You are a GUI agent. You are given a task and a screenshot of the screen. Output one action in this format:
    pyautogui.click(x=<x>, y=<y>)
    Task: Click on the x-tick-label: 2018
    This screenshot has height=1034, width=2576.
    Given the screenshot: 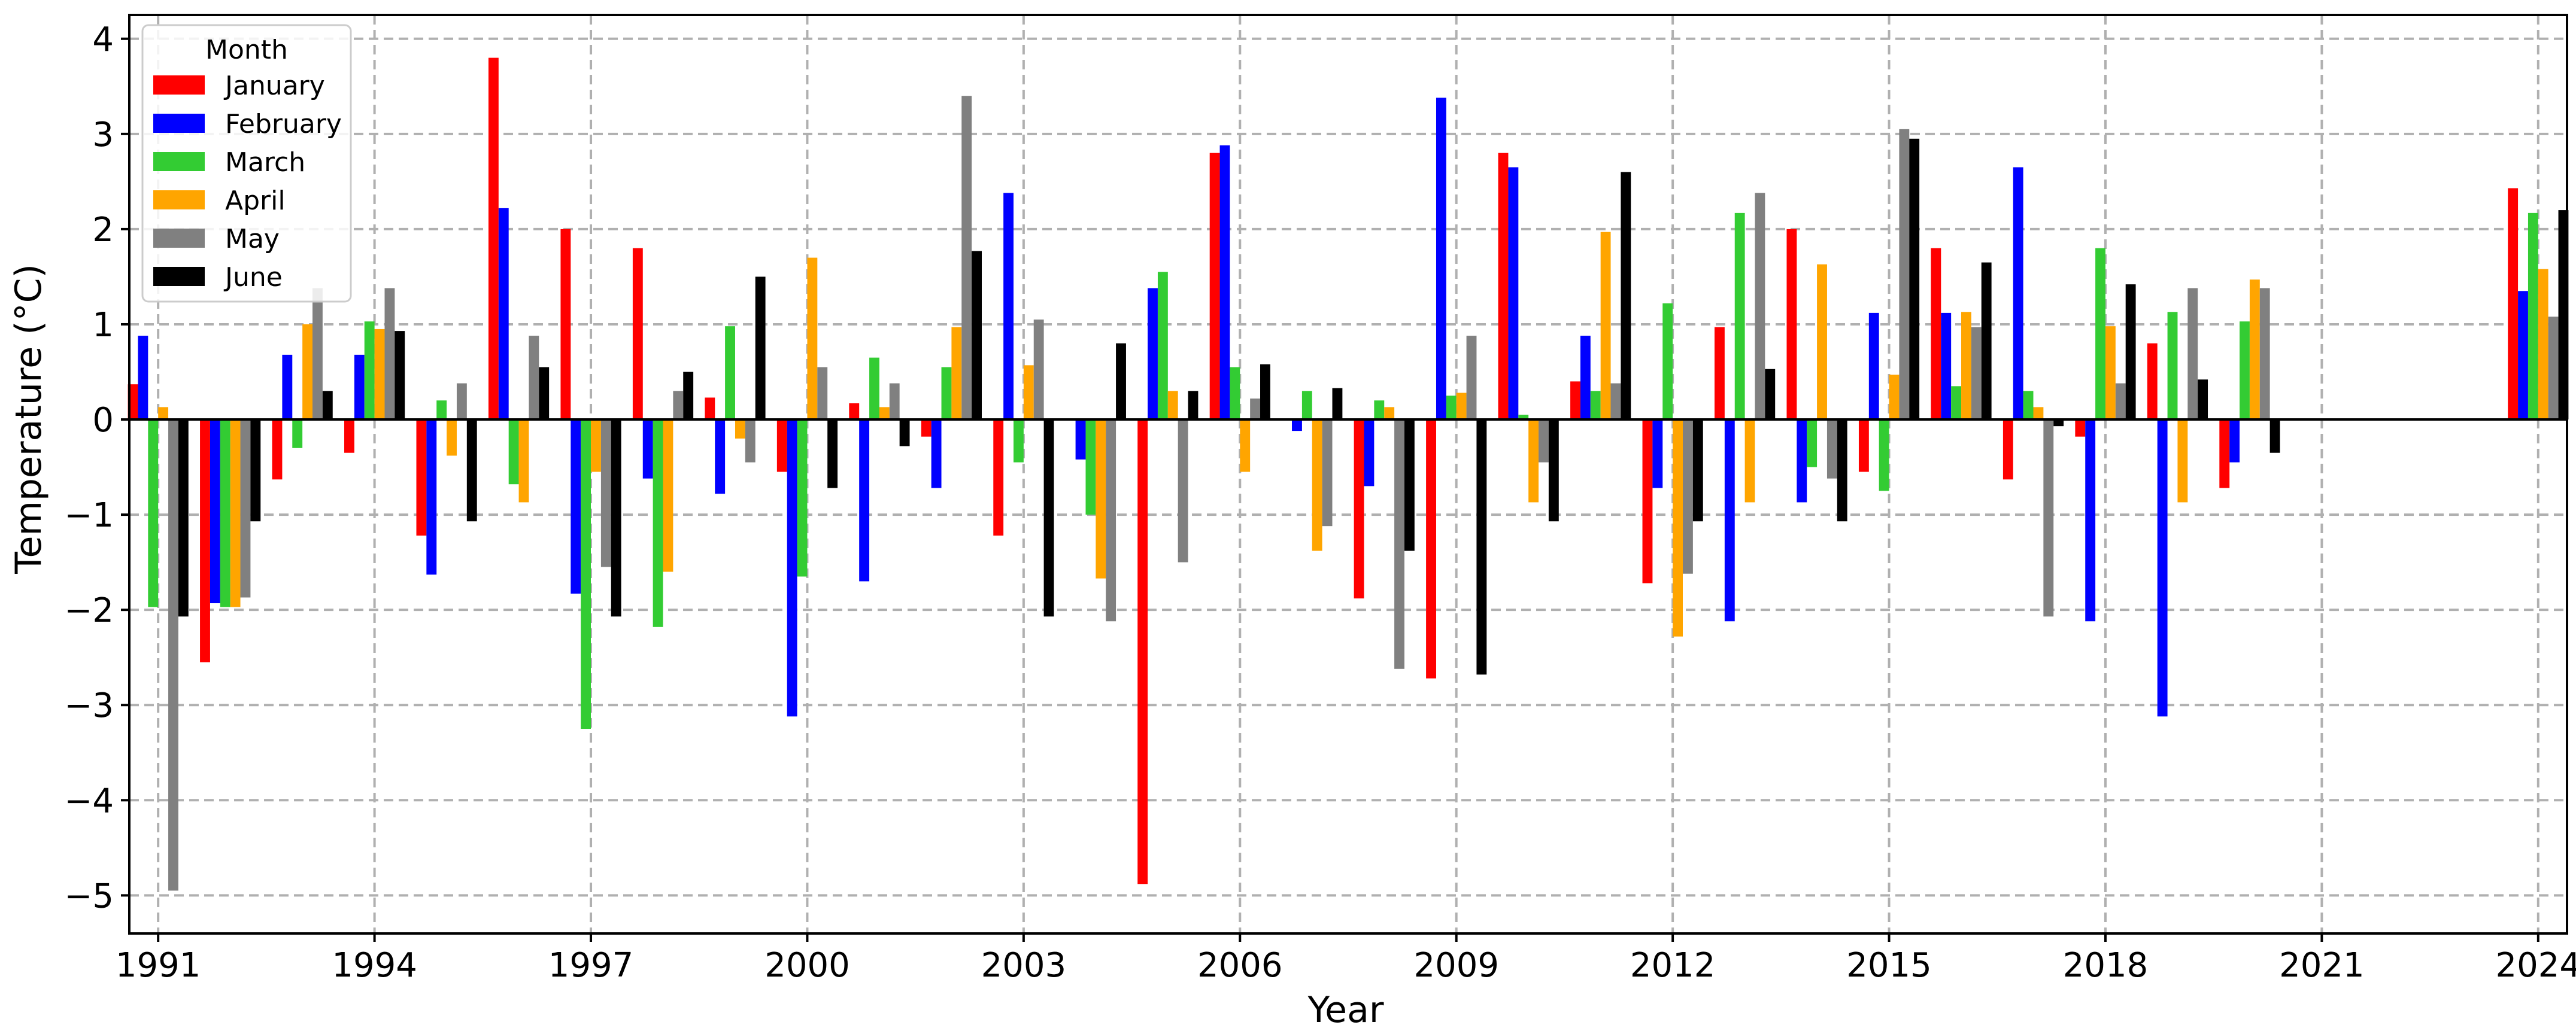 What is the action you would take?
    pyautogui.click(x=2106, y=965)
    